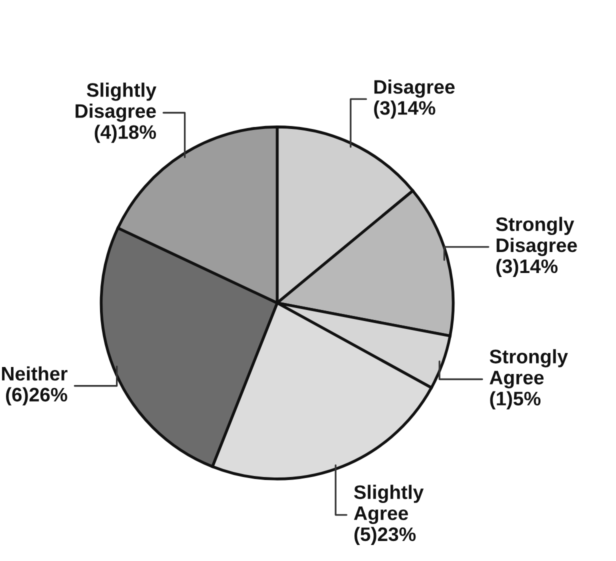  Describe the element at coordinates (35, 373) in the screenshot. I see `slice-label: Neither` at that location.